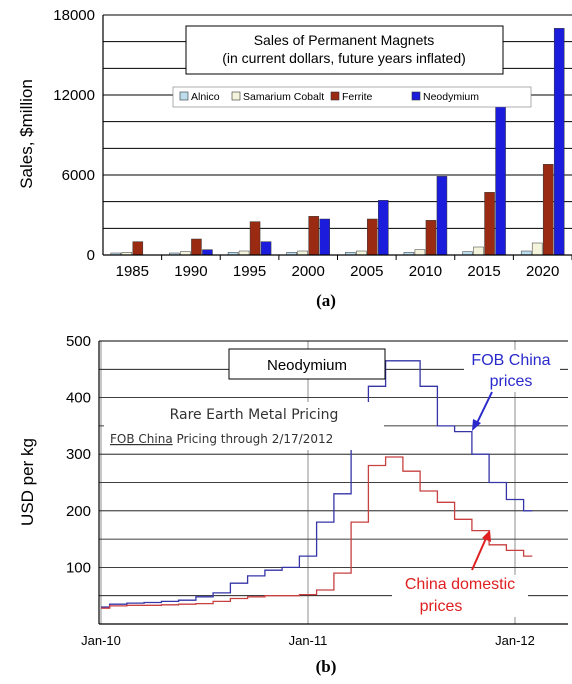 This screenshot has width=572, height=684. I want to click on legend-swatch-alnico, so click(184, 96).